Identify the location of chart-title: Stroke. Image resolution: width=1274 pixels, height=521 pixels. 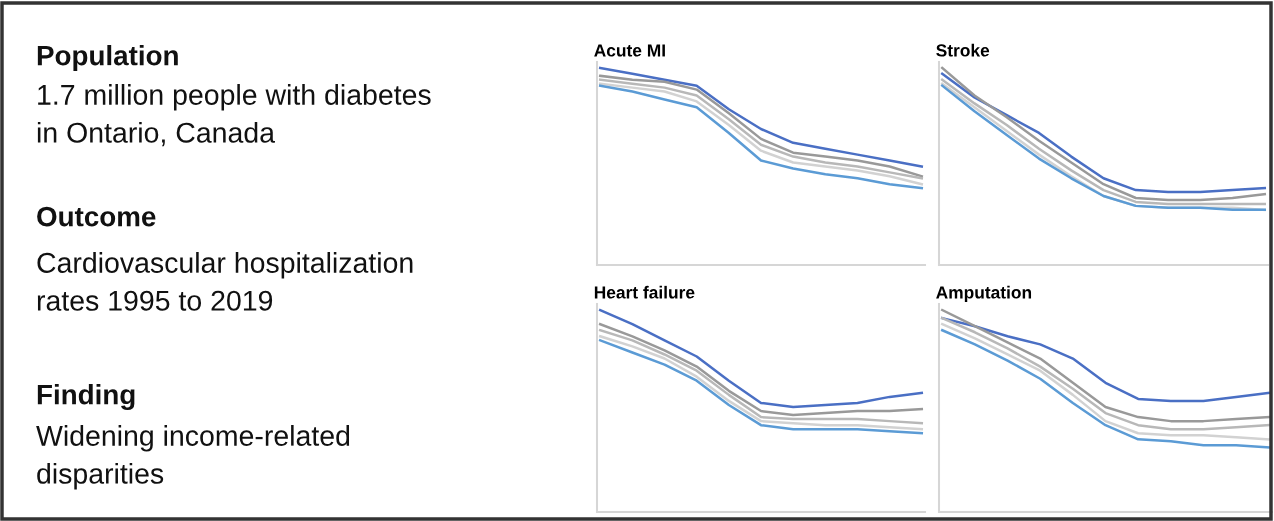
(963, 50).